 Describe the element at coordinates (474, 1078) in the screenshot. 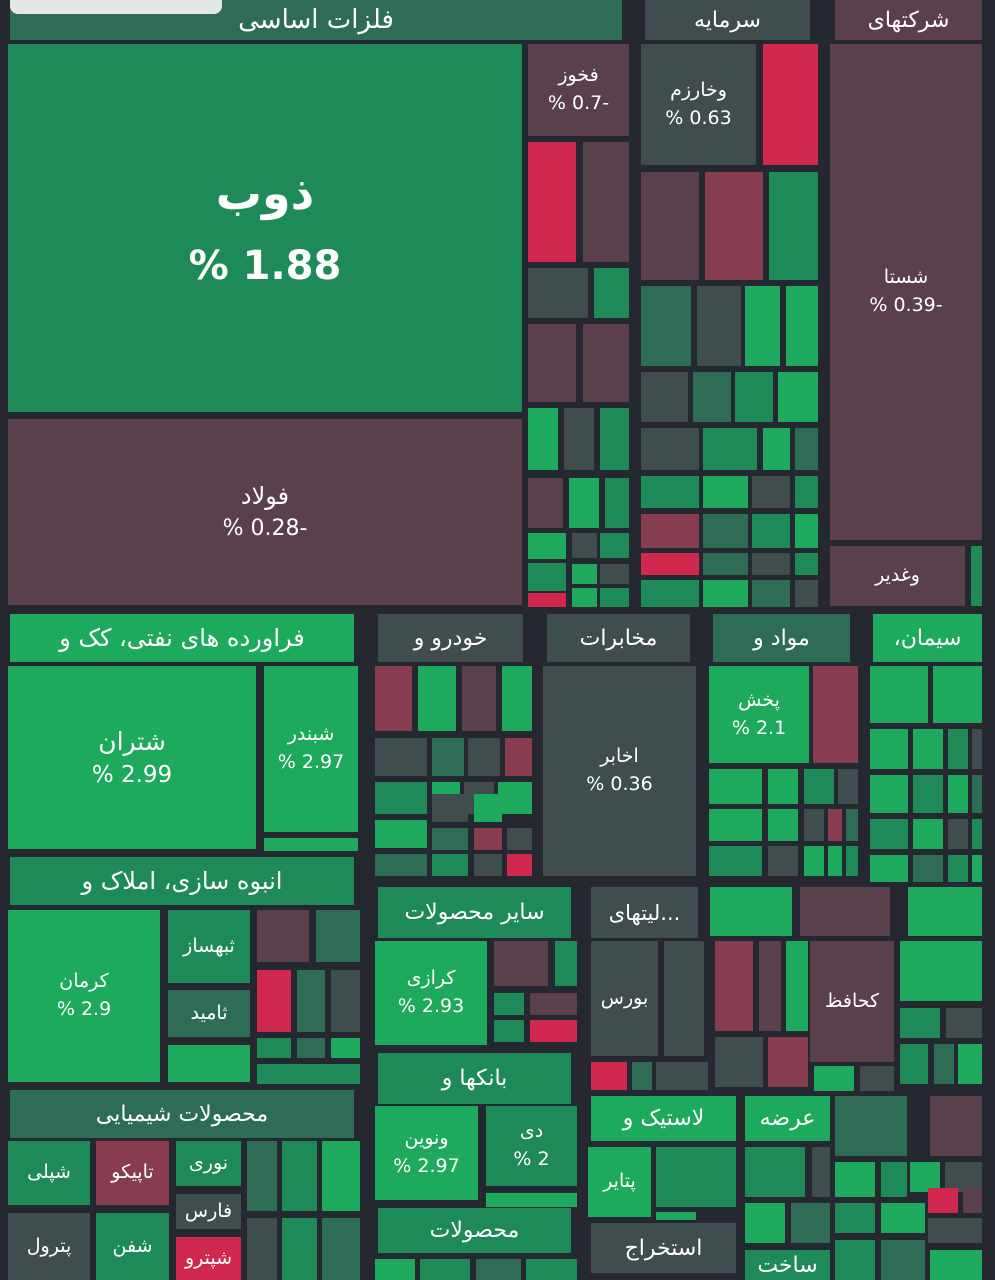

I see `sector-header: بانکها و` at that location.